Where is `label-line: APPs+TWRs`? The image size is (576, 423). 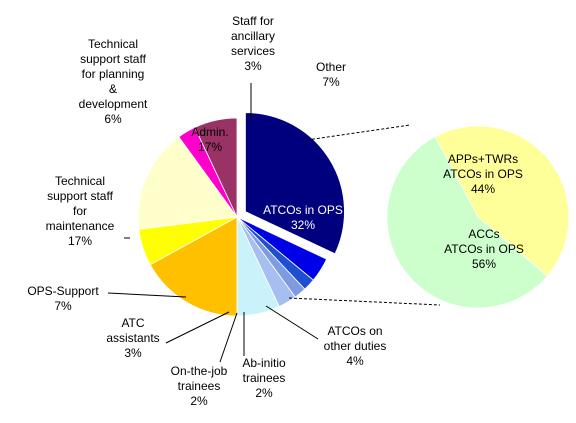 label-line: APPs+TWRs is located at coordinates (483, 159).